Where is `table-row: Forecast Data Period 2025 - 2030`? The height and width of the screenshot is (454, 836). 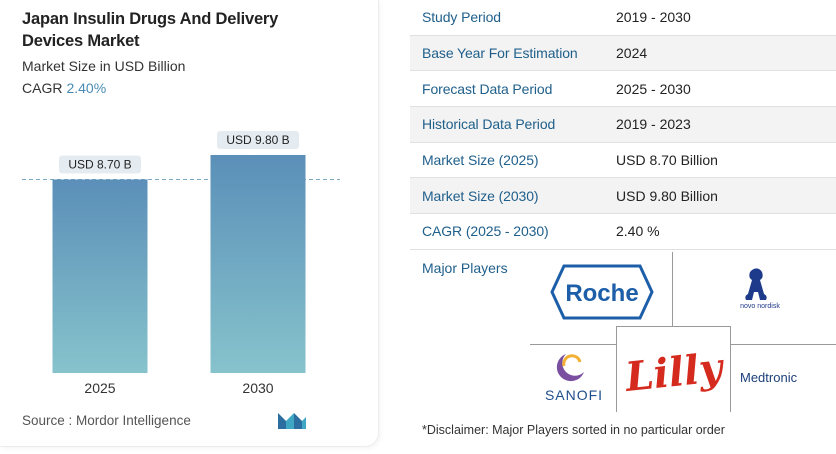 table-row: Forecast Data Period 2025 - 2030 is located at coordinates (623, 89).